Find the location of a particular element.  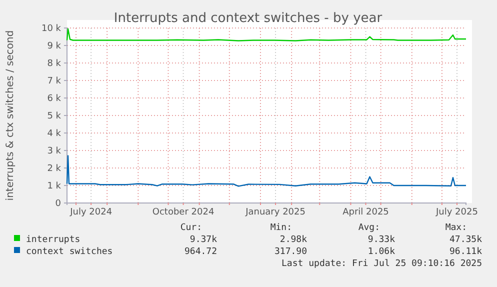

text: 964.72 is located at coordinates (200, 252).